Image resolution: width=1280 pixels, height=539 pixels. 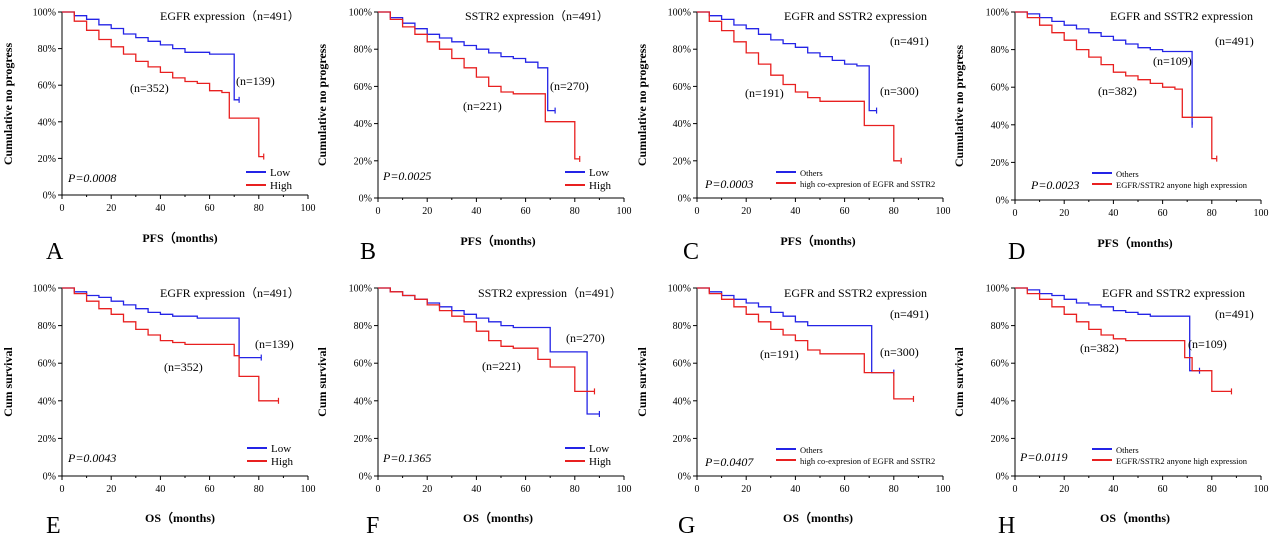 I want to click on p-value: P=0.1365, so click(x=406, y=458).